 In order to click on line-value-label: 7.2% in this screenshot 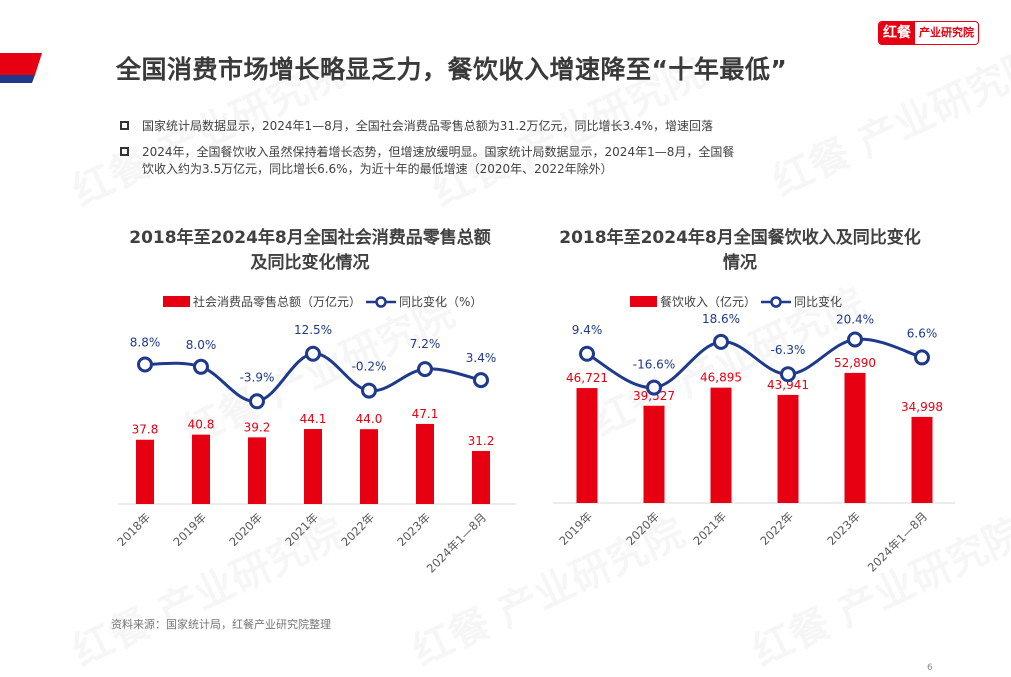, I will do `click(425, 344)`.